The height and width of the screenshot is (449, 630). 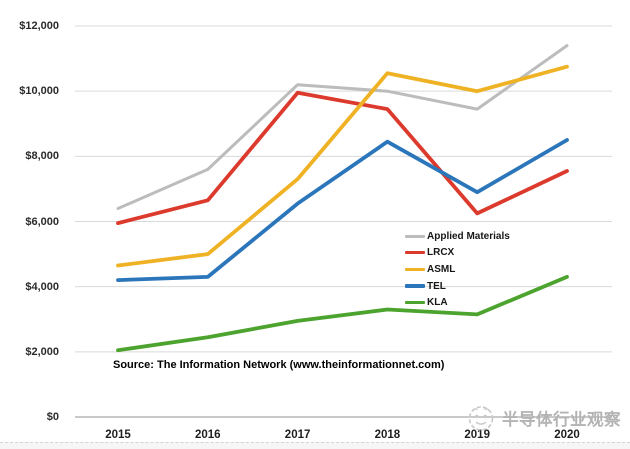 What do you see at coordinates (457, 253) in the screenshot?
I see `legend-item-lrcx: LRCX` at bounding box center [457, 253].